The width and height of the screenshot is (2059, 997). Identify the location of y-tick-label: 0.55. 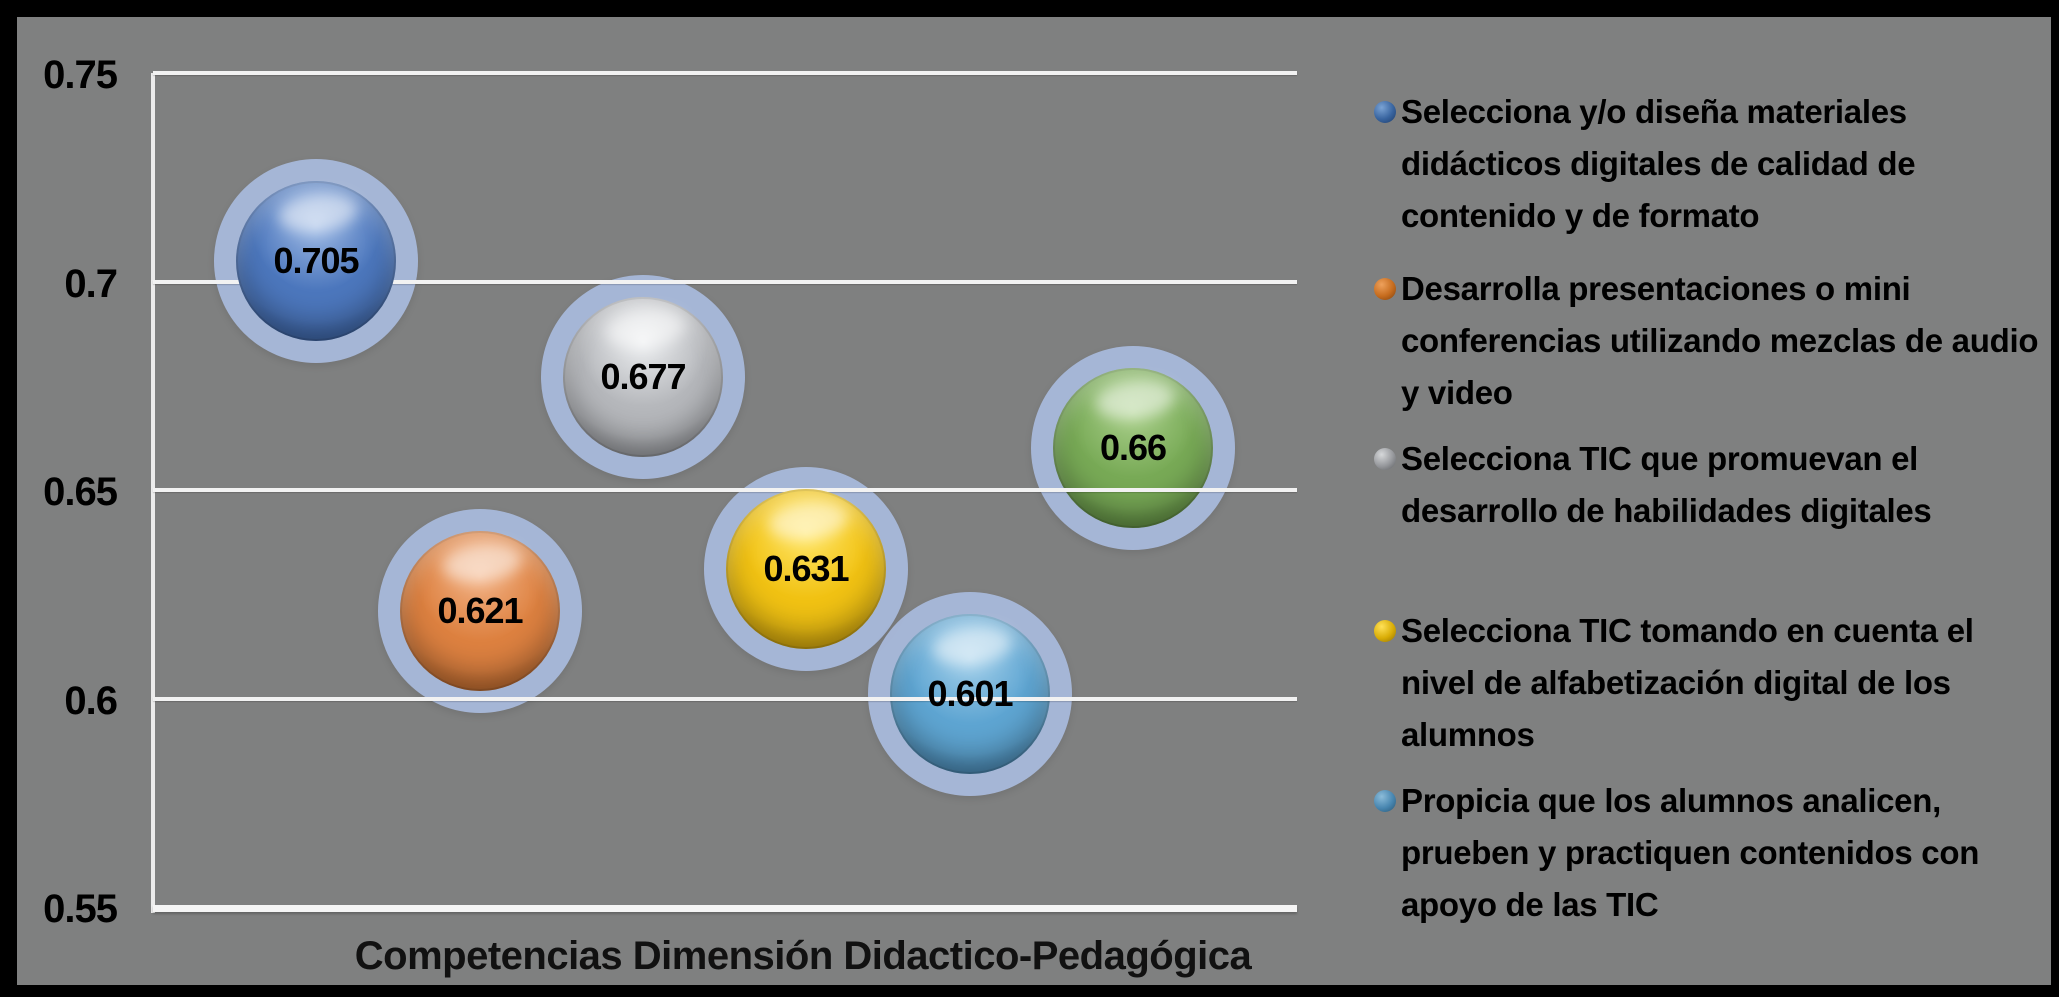
(80, 909).